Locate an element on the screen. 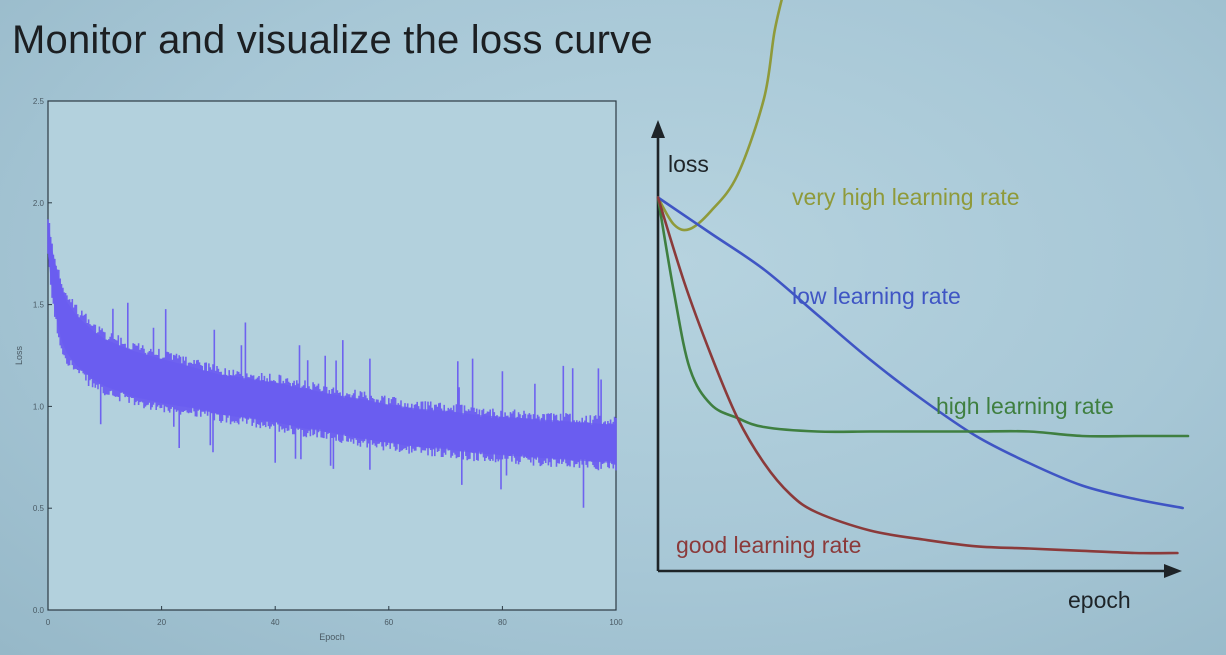  x-tick-label: 20 is located at coordinates (161, 622).